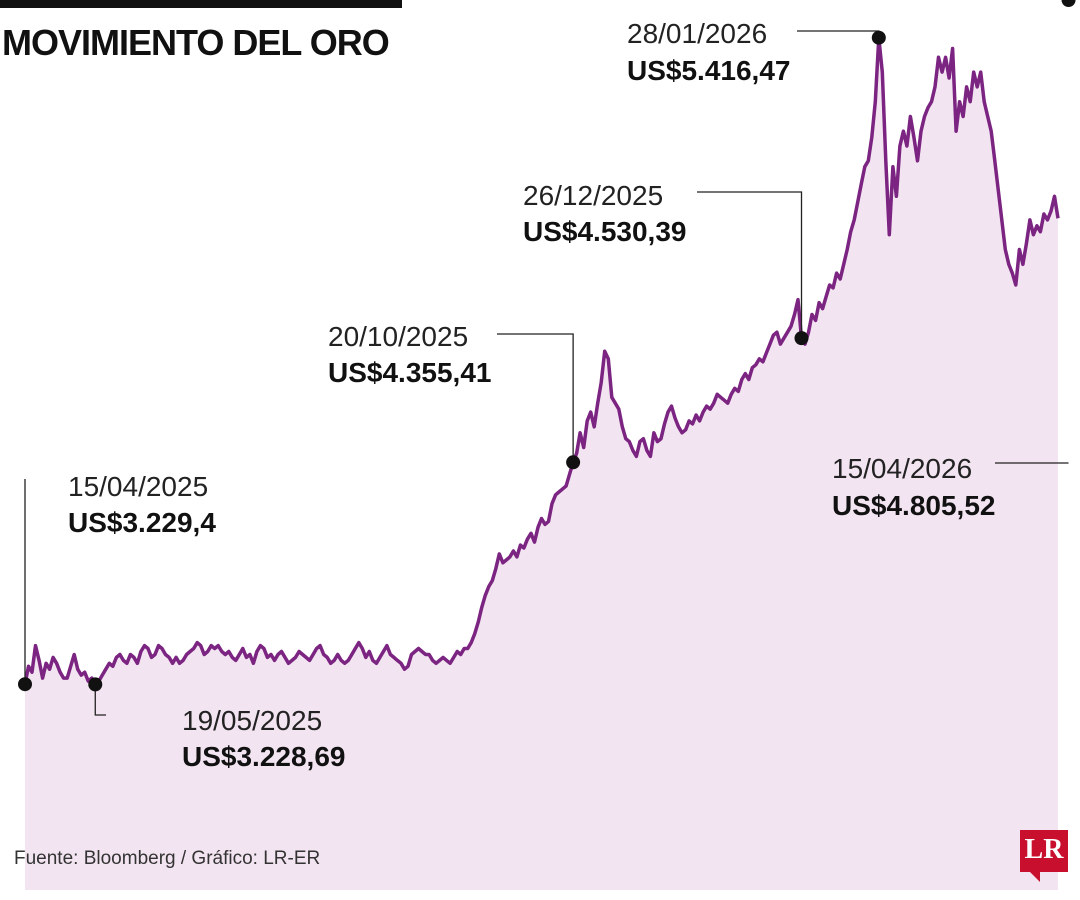 This screenshot has height=900, width=1080. I want to click on annotation-date: 20/10/2025, so click(398, 336).